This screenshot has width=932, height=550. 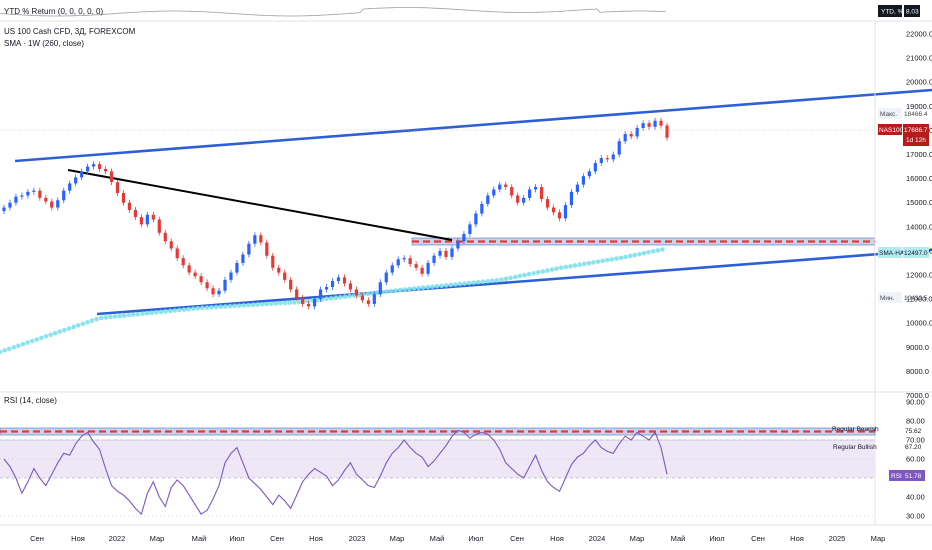 I want to click on time-tick-label: 2024, so click(x=597, y=538).